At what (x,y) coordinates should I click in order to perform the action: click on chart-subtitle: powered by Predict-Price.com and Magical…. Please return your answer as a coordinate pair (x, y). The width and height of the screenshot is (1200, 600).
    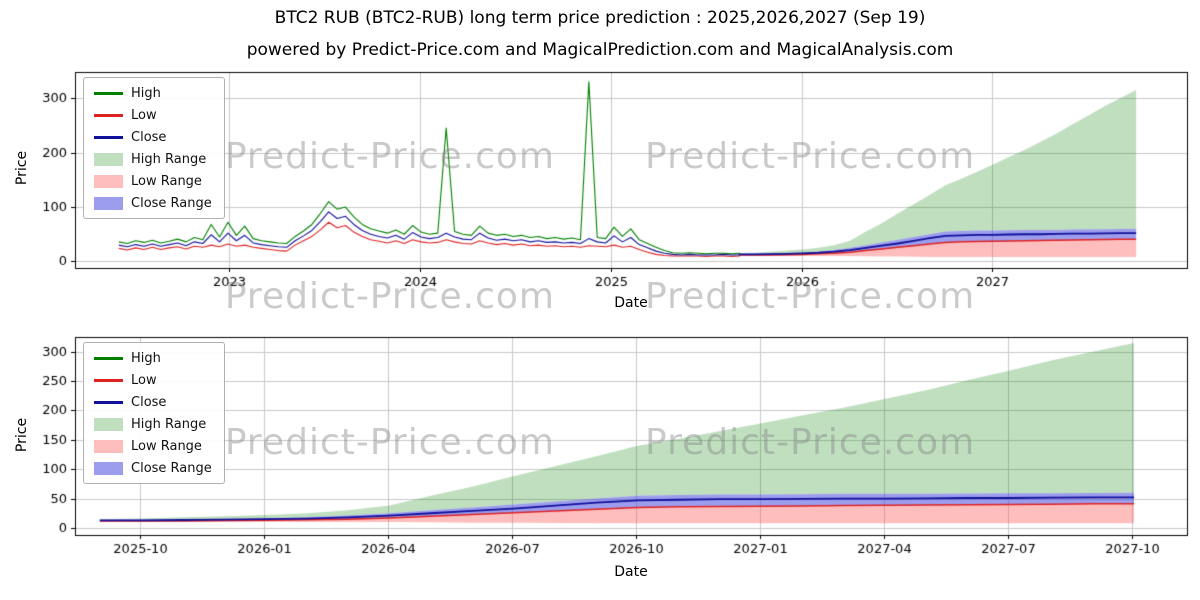
    Looking at the image, I should click on (600, 50).